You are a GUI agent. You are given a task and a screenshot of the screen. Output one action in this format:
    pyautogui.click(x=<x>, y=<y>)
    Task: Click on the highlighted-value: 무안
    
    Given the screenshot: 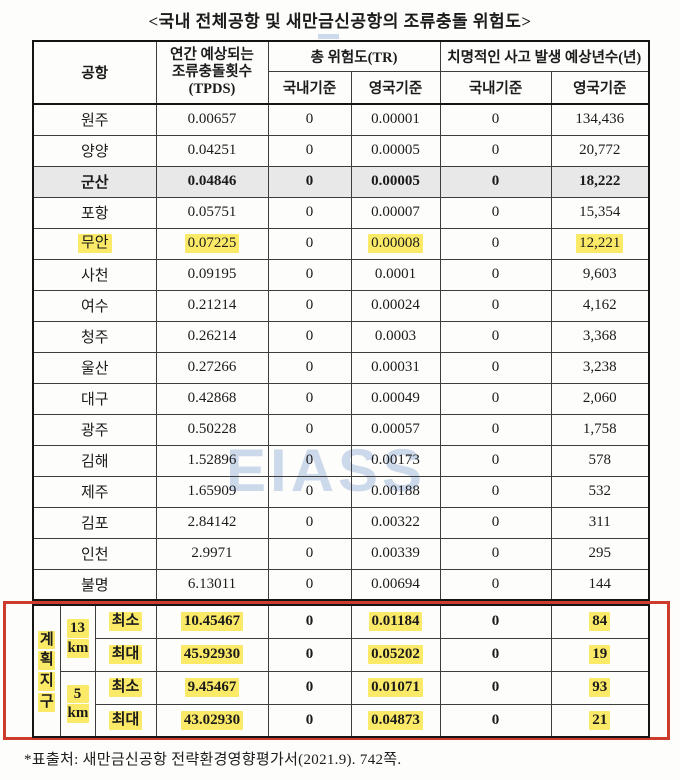 What is the action you would take?
    pyautogui.click(x=94, y=243)
    